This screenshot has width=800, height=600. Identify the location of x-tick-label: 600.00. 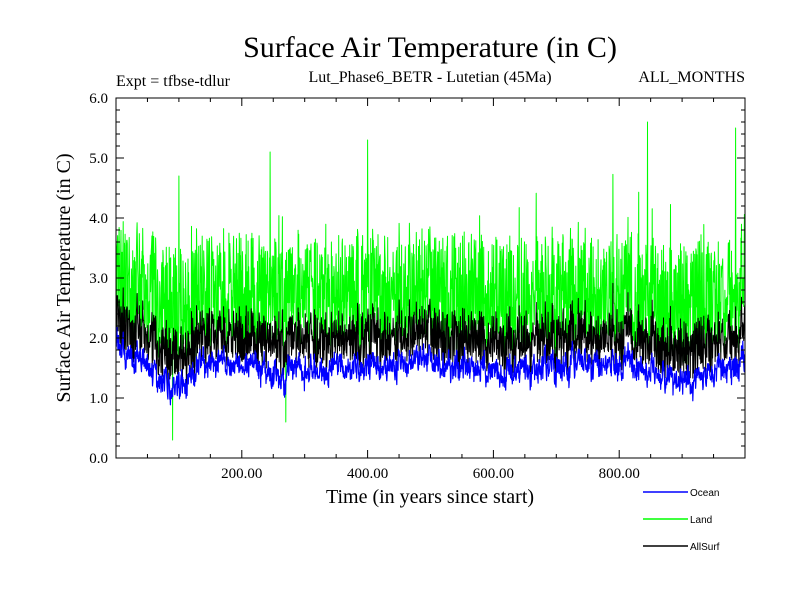
(493, 474).